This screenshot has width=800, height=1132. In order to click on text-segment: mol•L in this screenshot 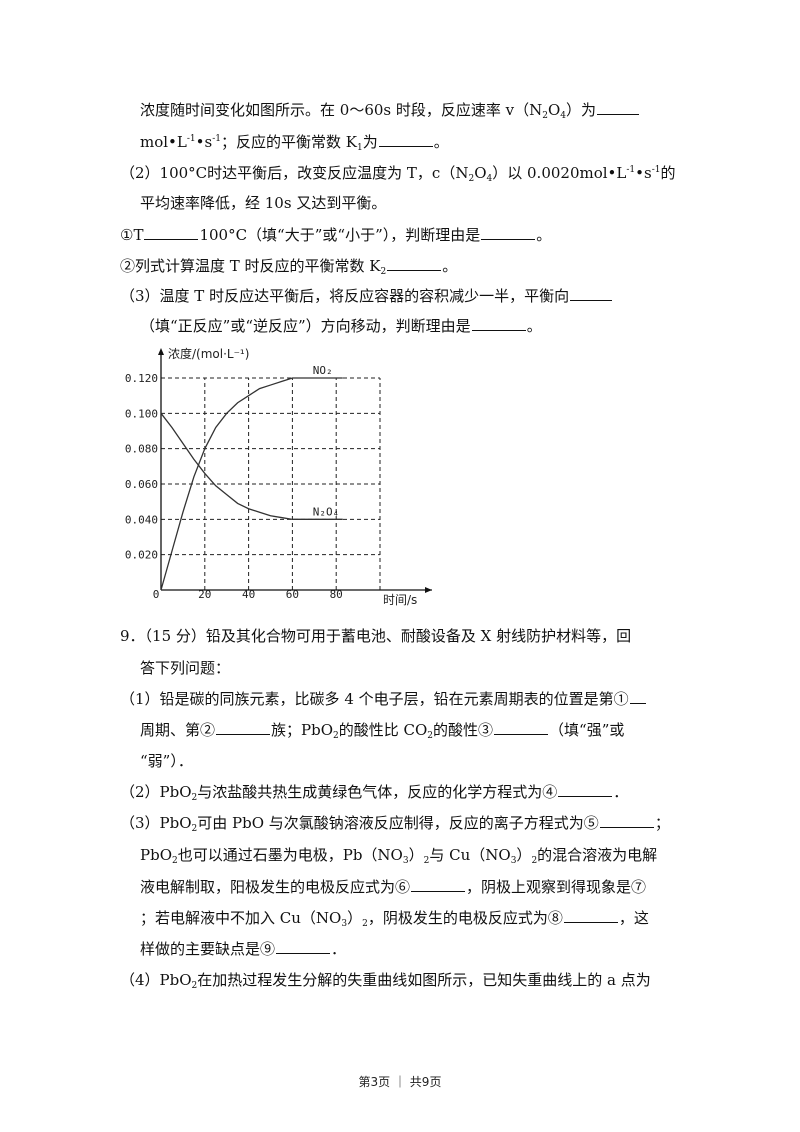, I will do `click(163, 142)`.